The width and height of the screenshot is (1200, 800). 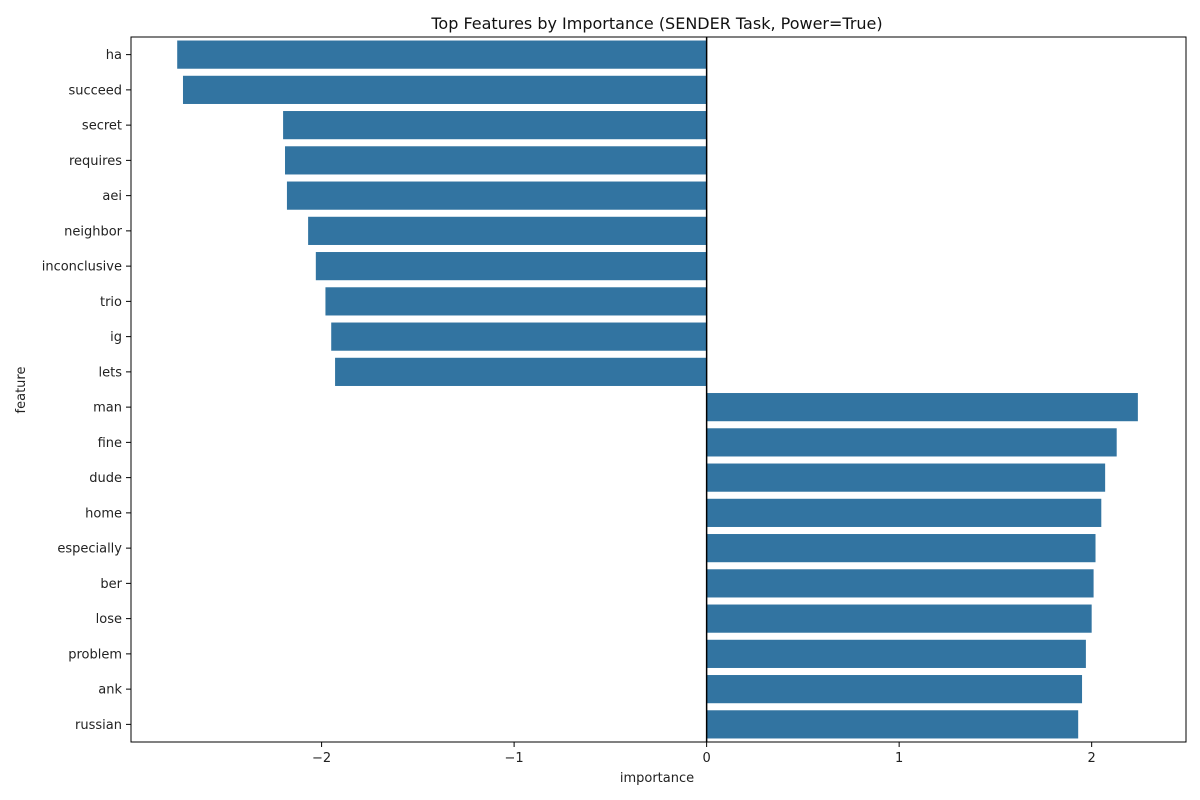 I want to click on x-tick-label: −1, so click(x=514, y=758).